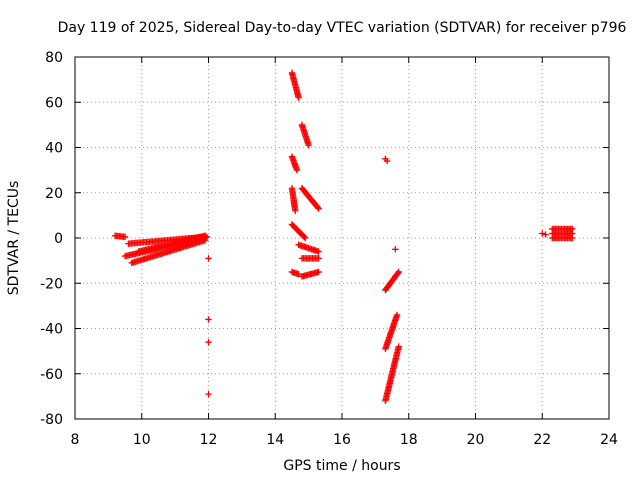 The image size is (640, 480). Describe the element at coordinates (318, 272) in the screenshot. I see `track-o-point` at that location.